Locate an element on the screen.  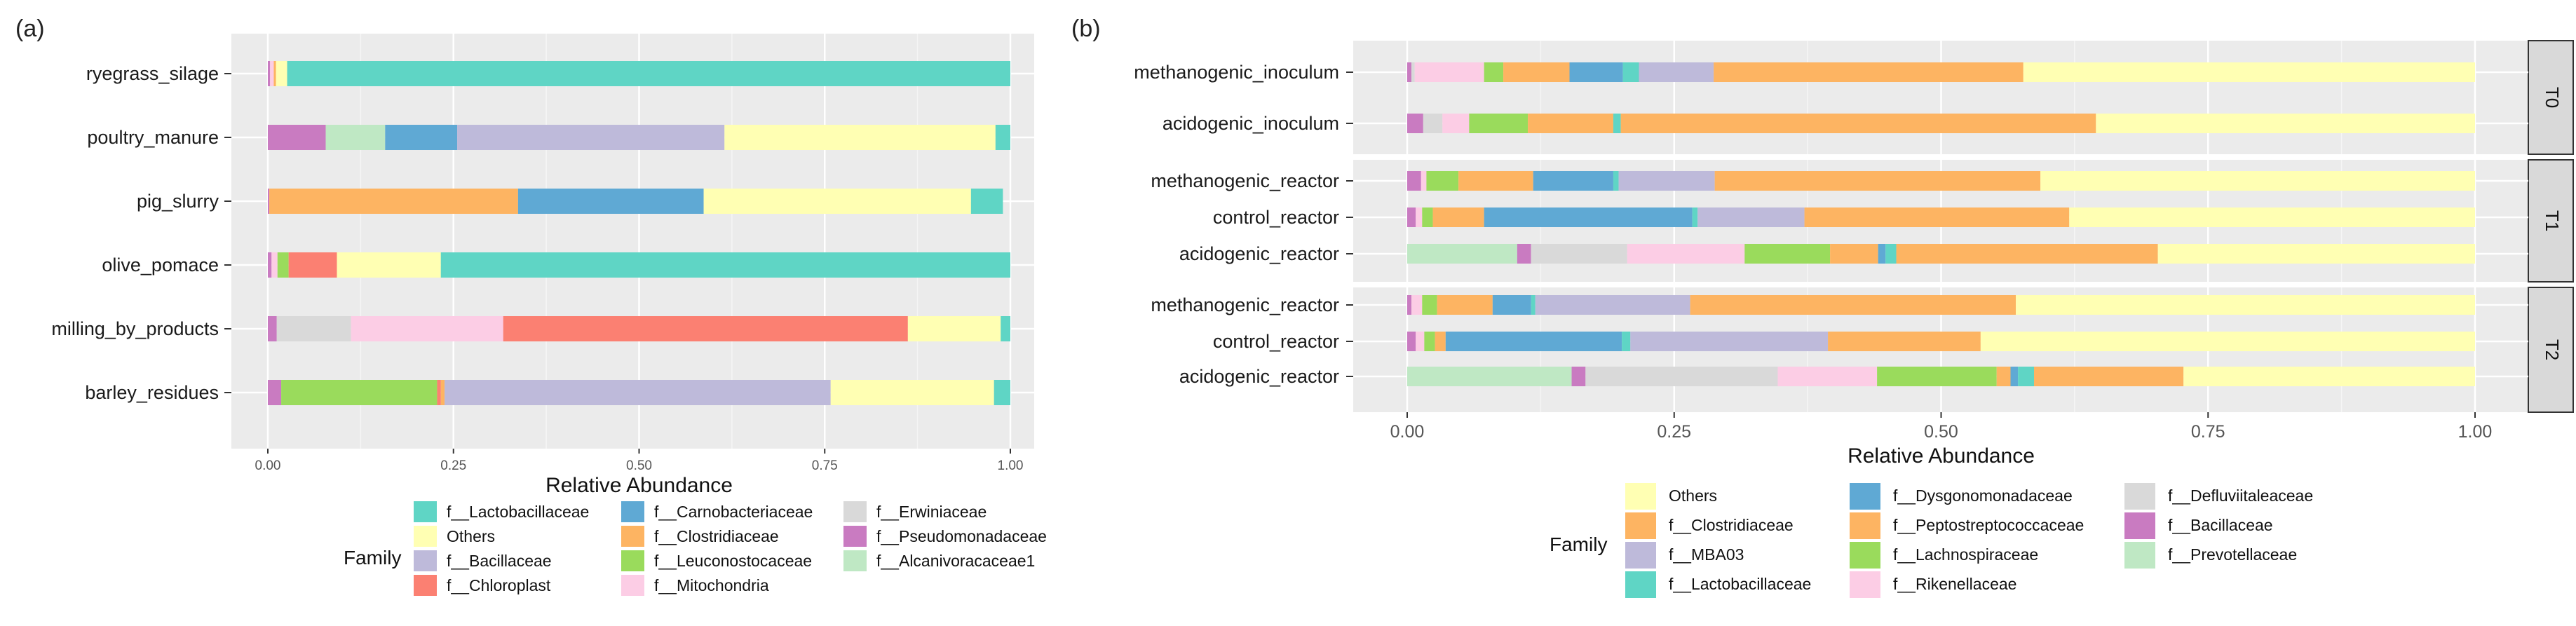
legend-label: f__Carnobacteriaceae is located at coordinates (733, 512).